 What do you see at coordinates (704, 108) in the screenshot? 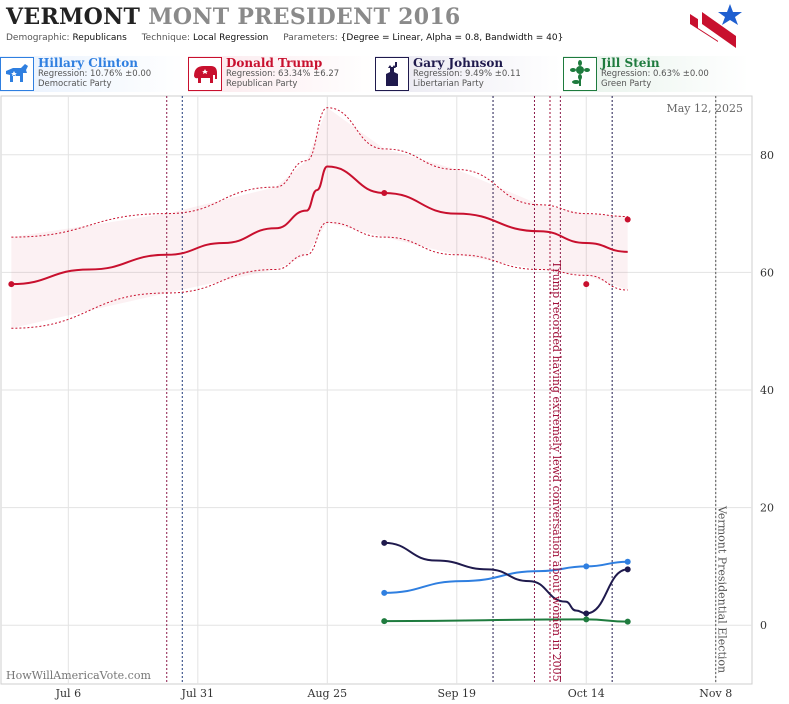
I see `date-label: May 12, 2025` at bounding box center [704, 108].